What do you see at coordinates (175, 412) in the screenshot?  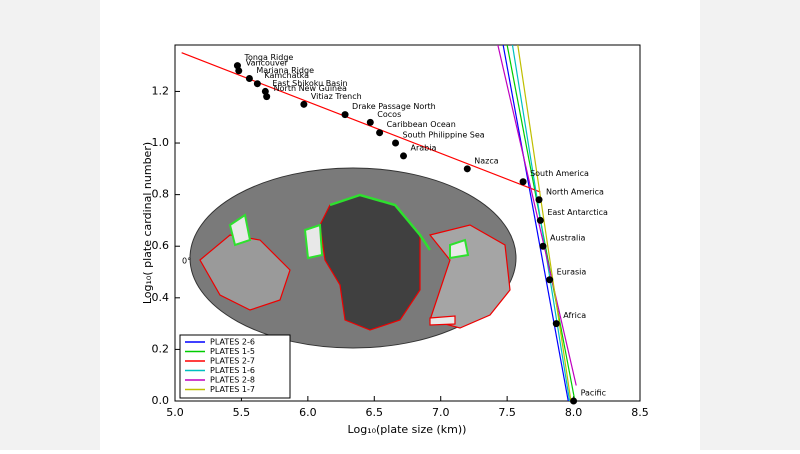 I see `x-tick-label: 5.0` at bounding box center [175, 412].